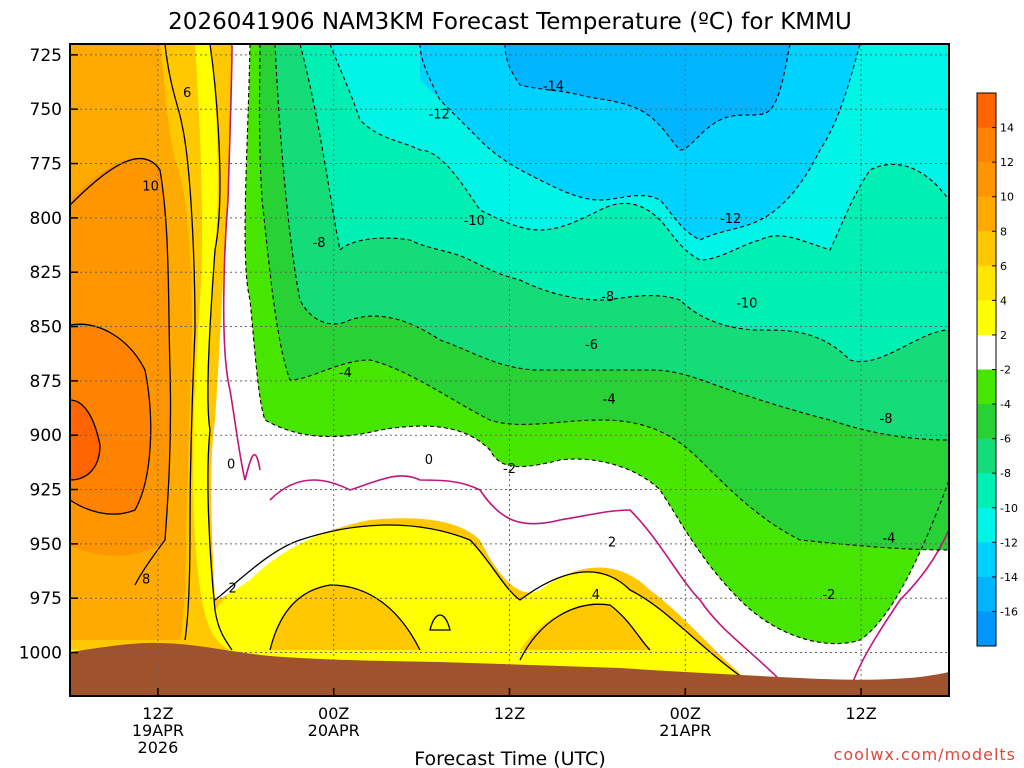 The image size is (1024, 768). Describe the element at coordinates (591, 345) in the screenshot. I see `contour-label-15: -6` at that location.